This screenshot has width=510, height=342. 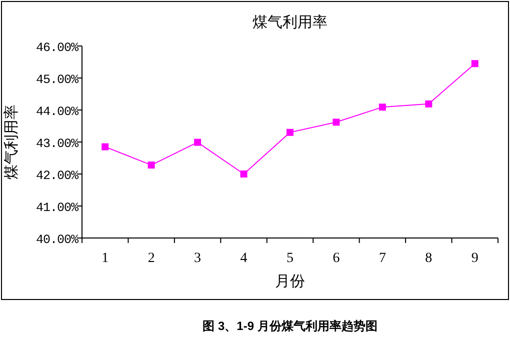 I want to click on x-tick-label: 9, so click(x=474, y=258).